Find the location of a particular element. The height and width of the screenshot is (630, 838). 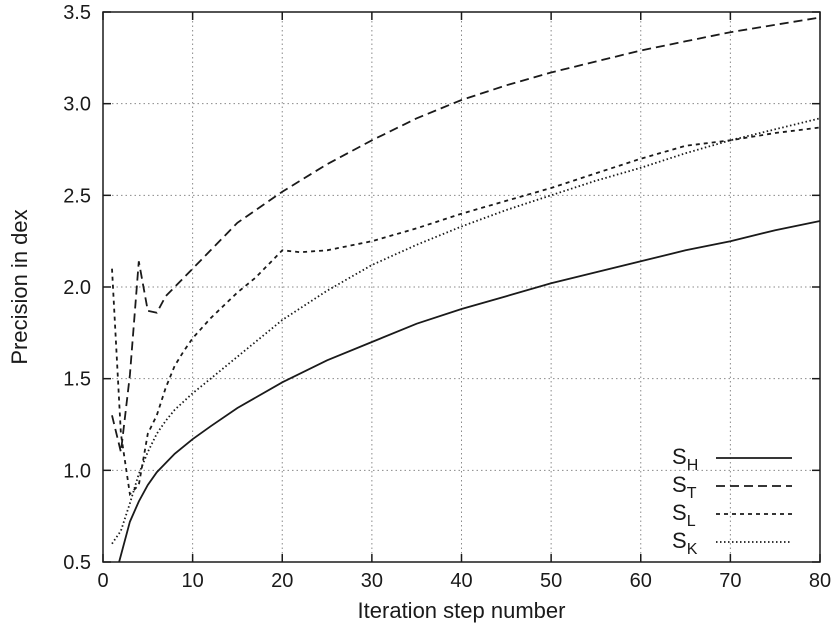

y-tick-label: 0.5 is located at coordinates (77, 563).